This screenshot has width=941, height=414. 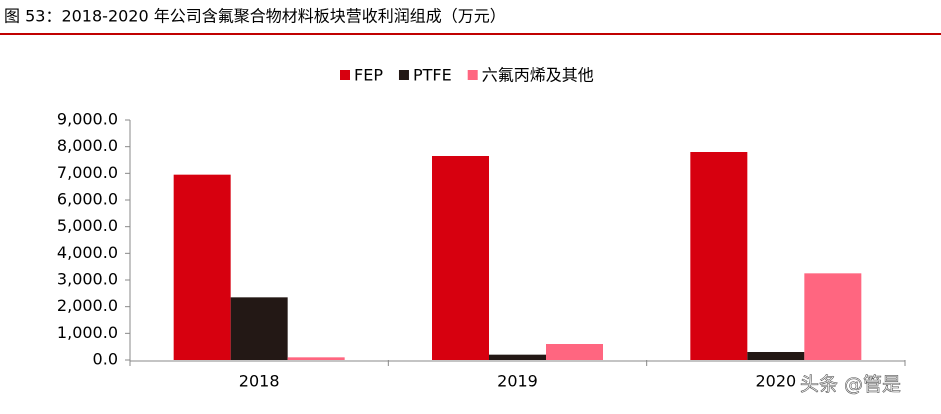 I want to click on legend-label: PTFE, so click(x=432, y=75).